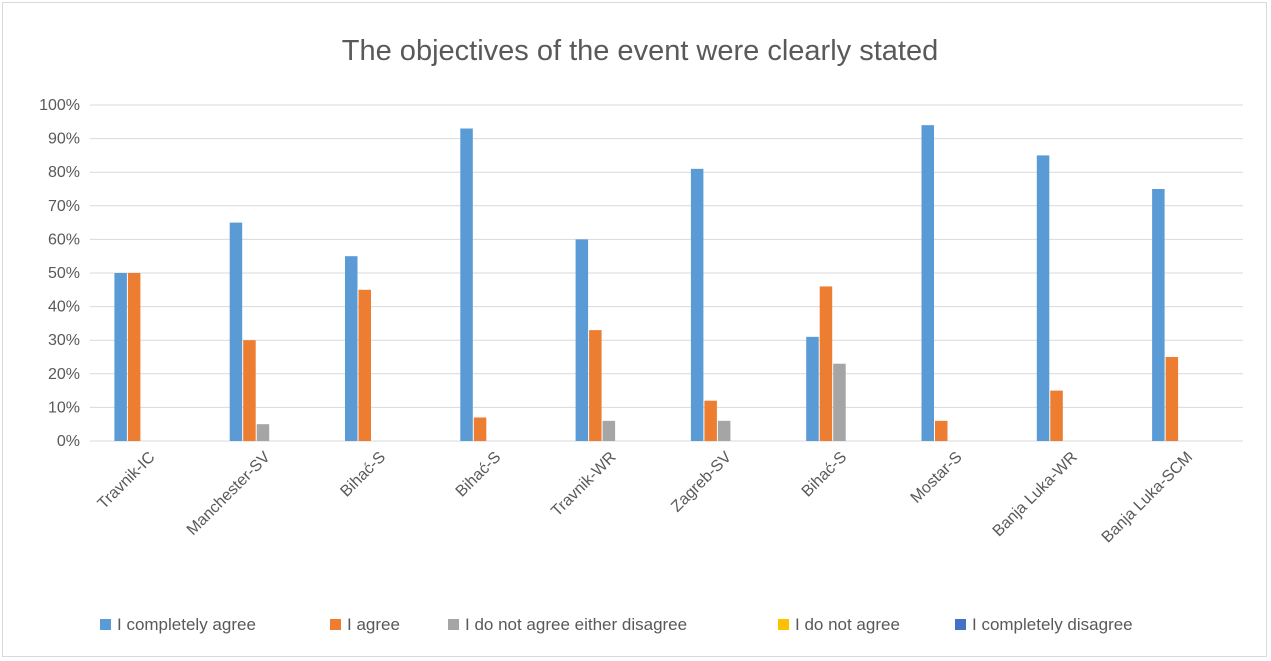  I want to click on y-tick-label: 60%, so click(64, 239).